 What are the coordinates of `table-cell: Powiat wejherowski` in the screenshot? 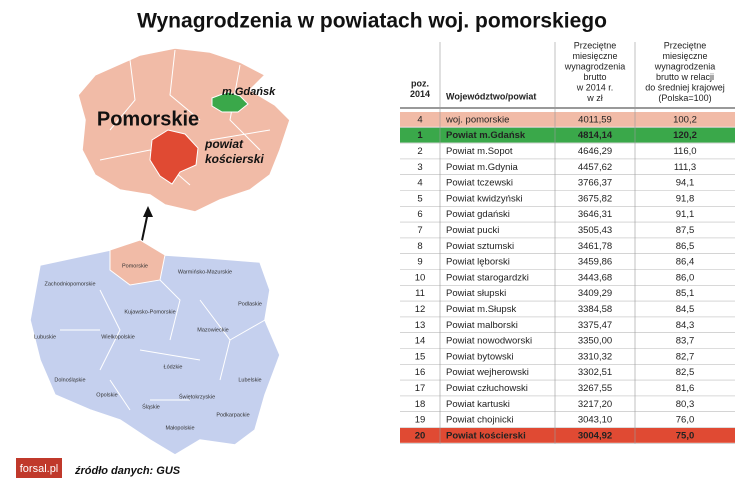 It's located at (487, 372).